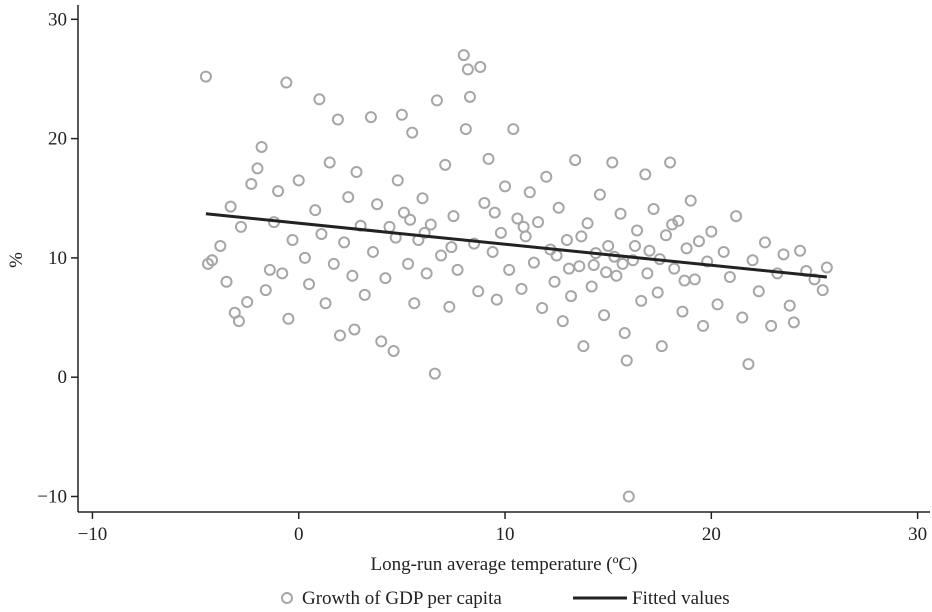 Image resolution: width=932 pixels, height=612 pixels. I want to click on y-tick-label: −10, so click(52, 496).